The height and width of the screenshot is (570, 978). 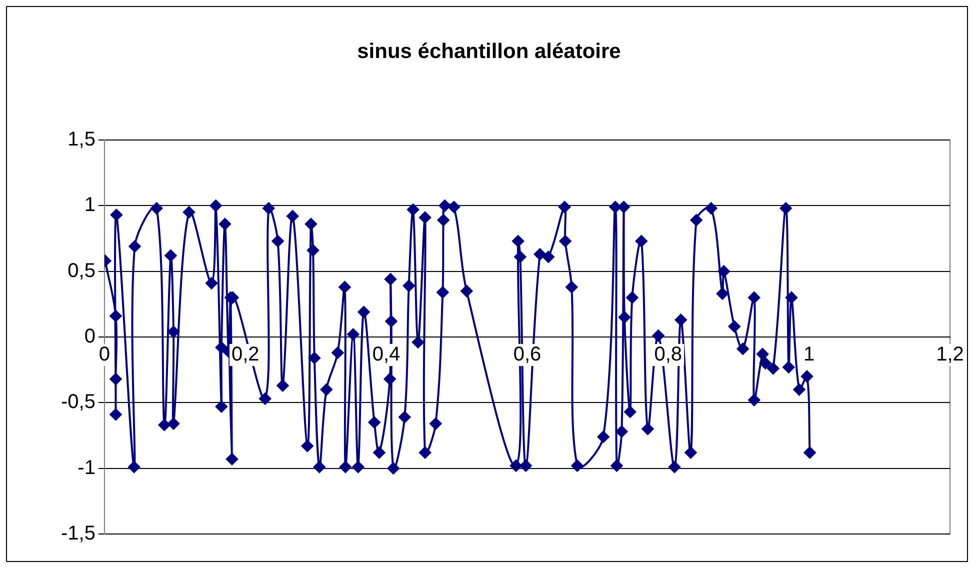 What do you see at coordinates (90, 205) in the screenshot?
I see `y-tick-label: 1` at bounding box center [90, 205].